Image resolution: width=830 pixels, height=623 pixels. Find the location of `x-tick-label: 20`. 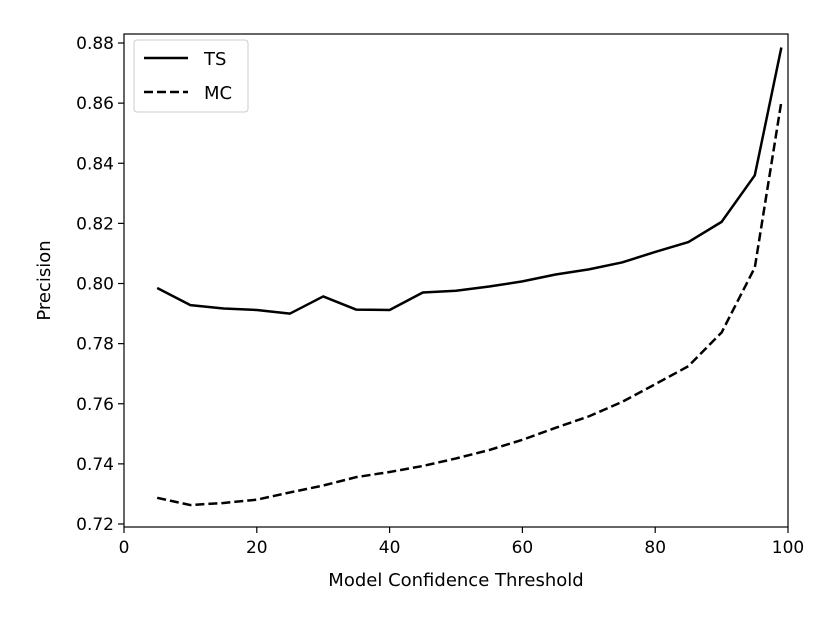

x-tick-label: 20 is located at coordinates (257, 548).